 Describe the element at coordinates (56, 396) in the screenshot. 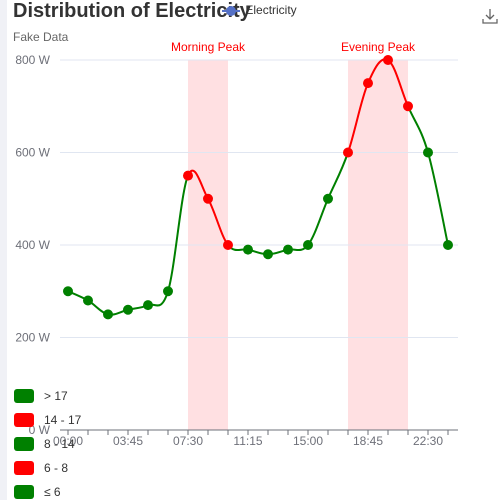

I see `visual-map-label: > 17` at that location.